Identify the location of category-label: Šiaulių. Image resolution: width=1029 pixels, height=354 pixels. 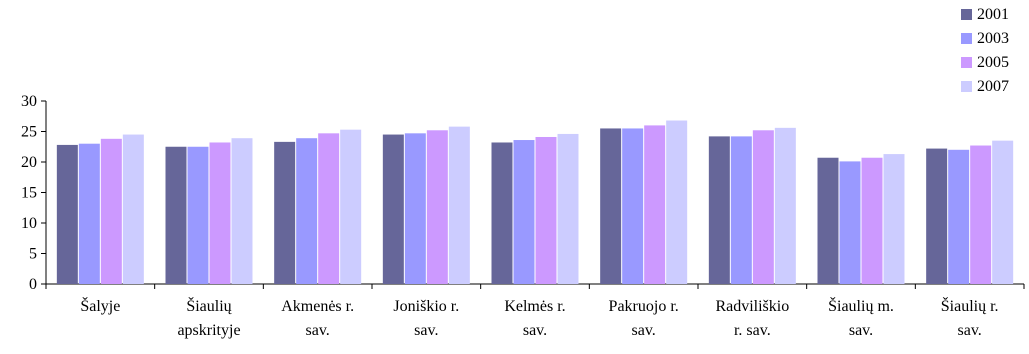
(209, 305).